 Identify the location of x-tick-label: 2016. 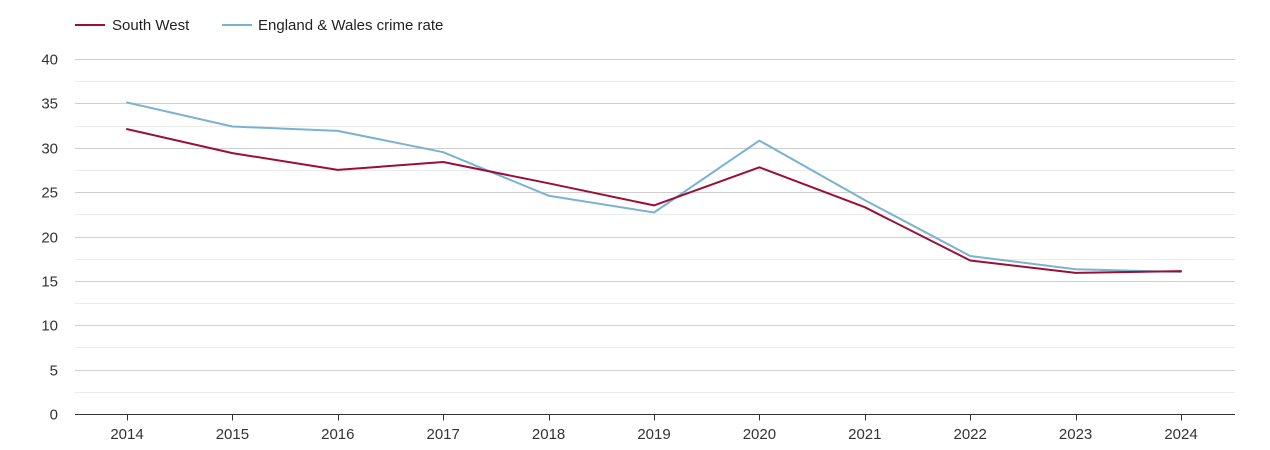
(337, 434).